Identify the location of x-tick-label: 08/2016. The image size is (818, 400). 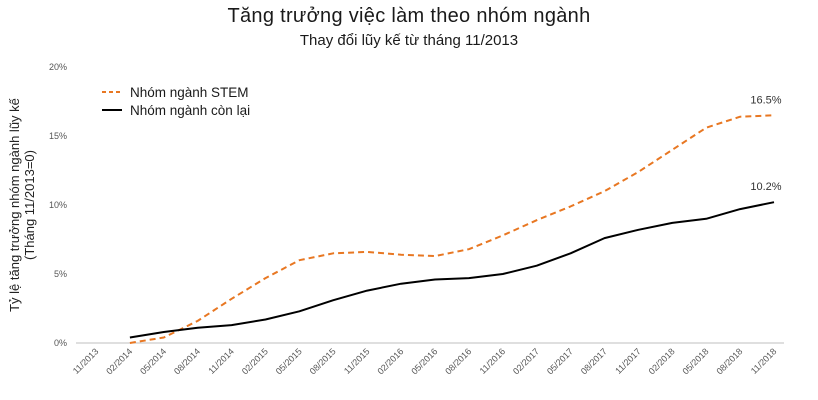
(458, 361).